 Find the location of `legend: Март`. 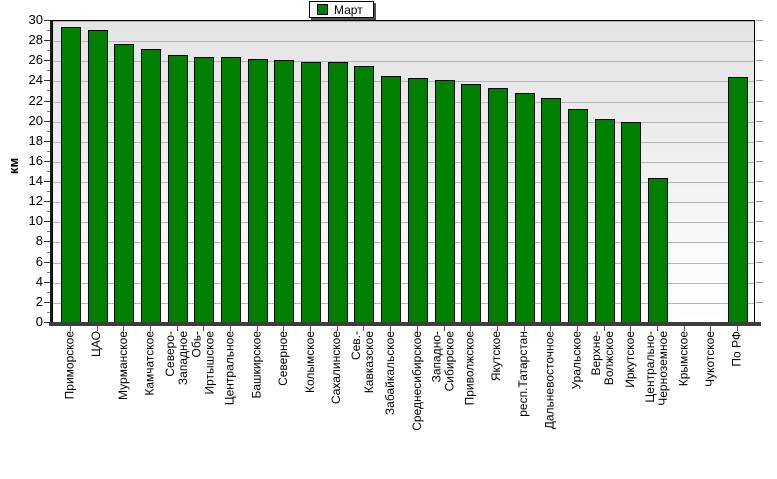

legend: Март is located at coordinates (341, 9).